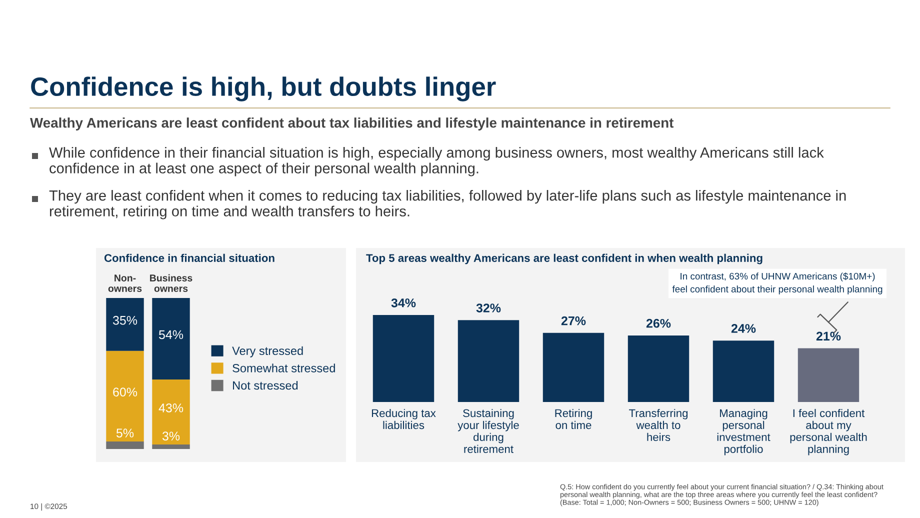 Image resolution: width=920 pixels, height=518 pixels. What do you see at coordinates (447, 205) in the screenshot?
I see `text: They are least confident when it comes to reducing tax liabilities, followed by later-life plans such as lifestyle maintenance in retirement, retiring on time and wealth transfers to heirs.` at bounding box center [447, 205].